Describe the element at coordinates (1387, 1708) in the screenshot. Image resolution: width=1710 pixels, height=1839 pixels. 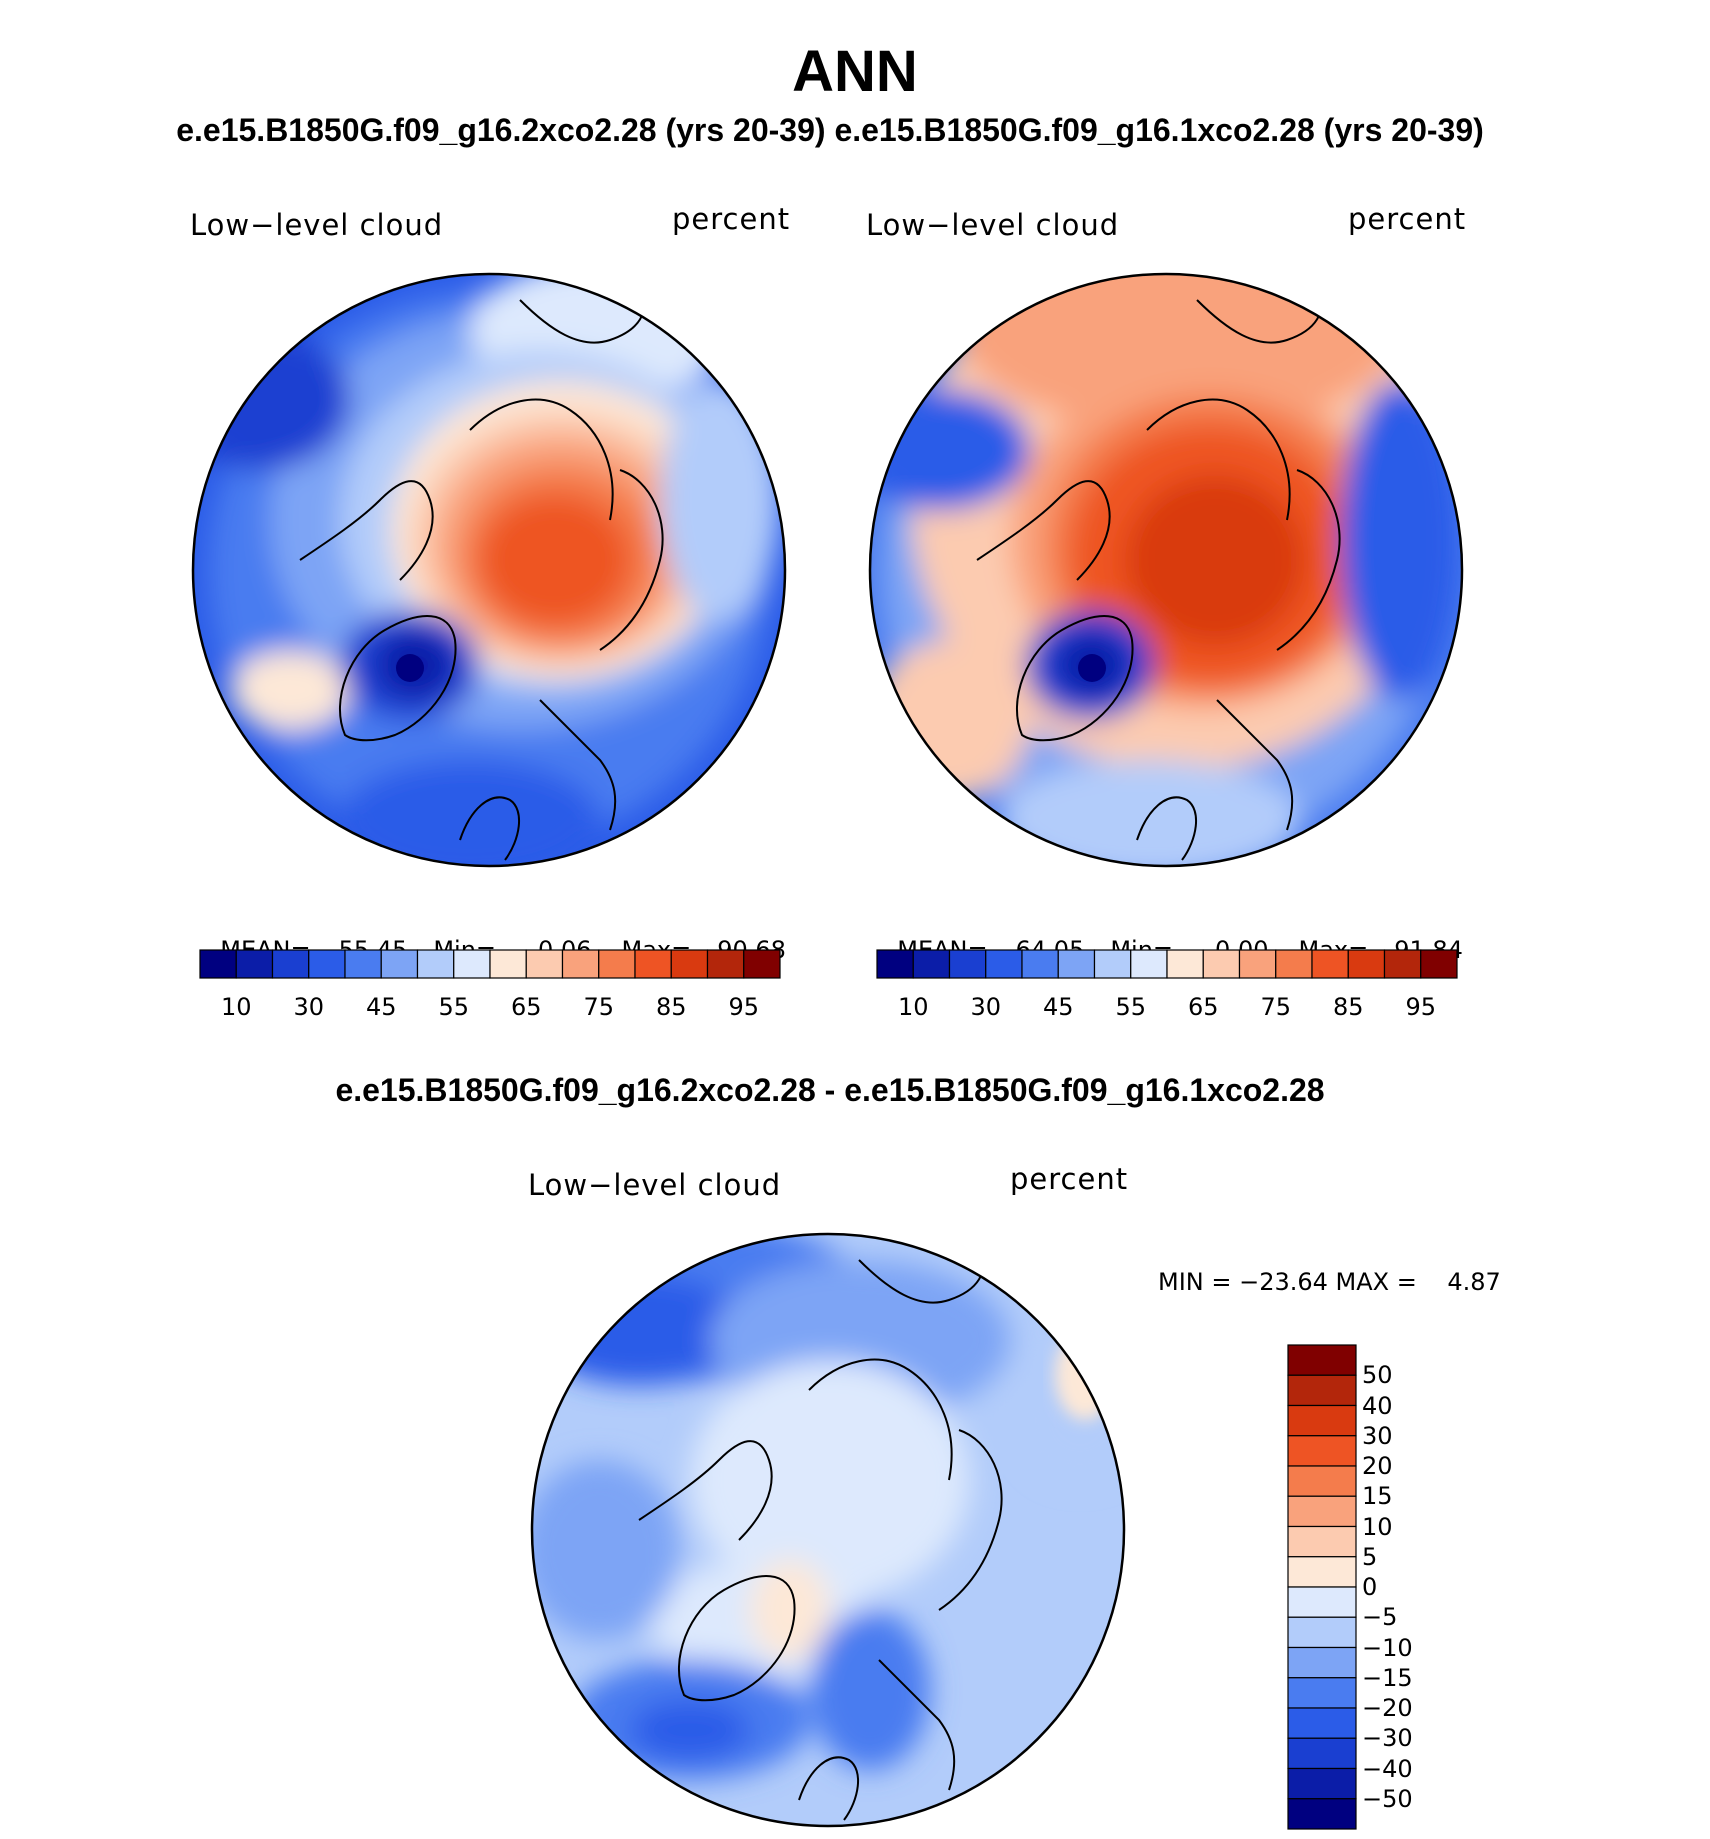
I see `colorbar-tick-label: −20` at that location.